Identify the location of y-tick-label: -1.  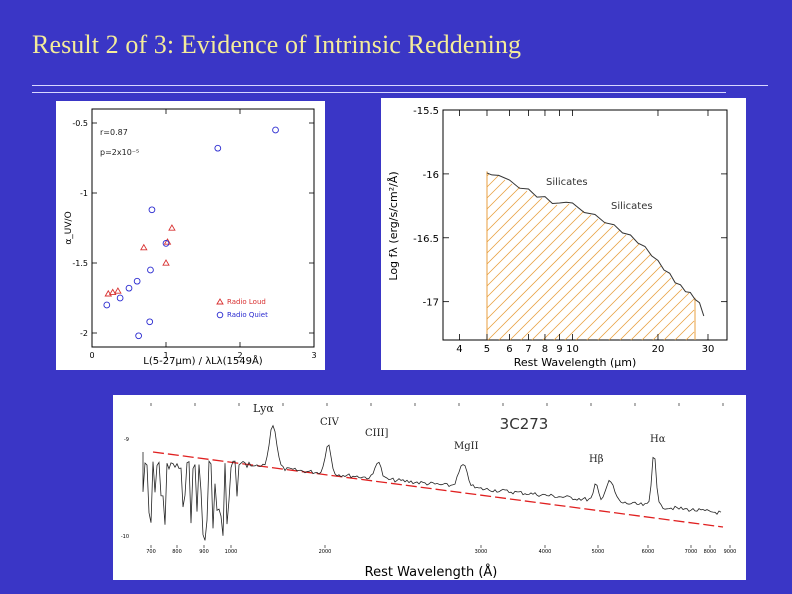
(84, 193).